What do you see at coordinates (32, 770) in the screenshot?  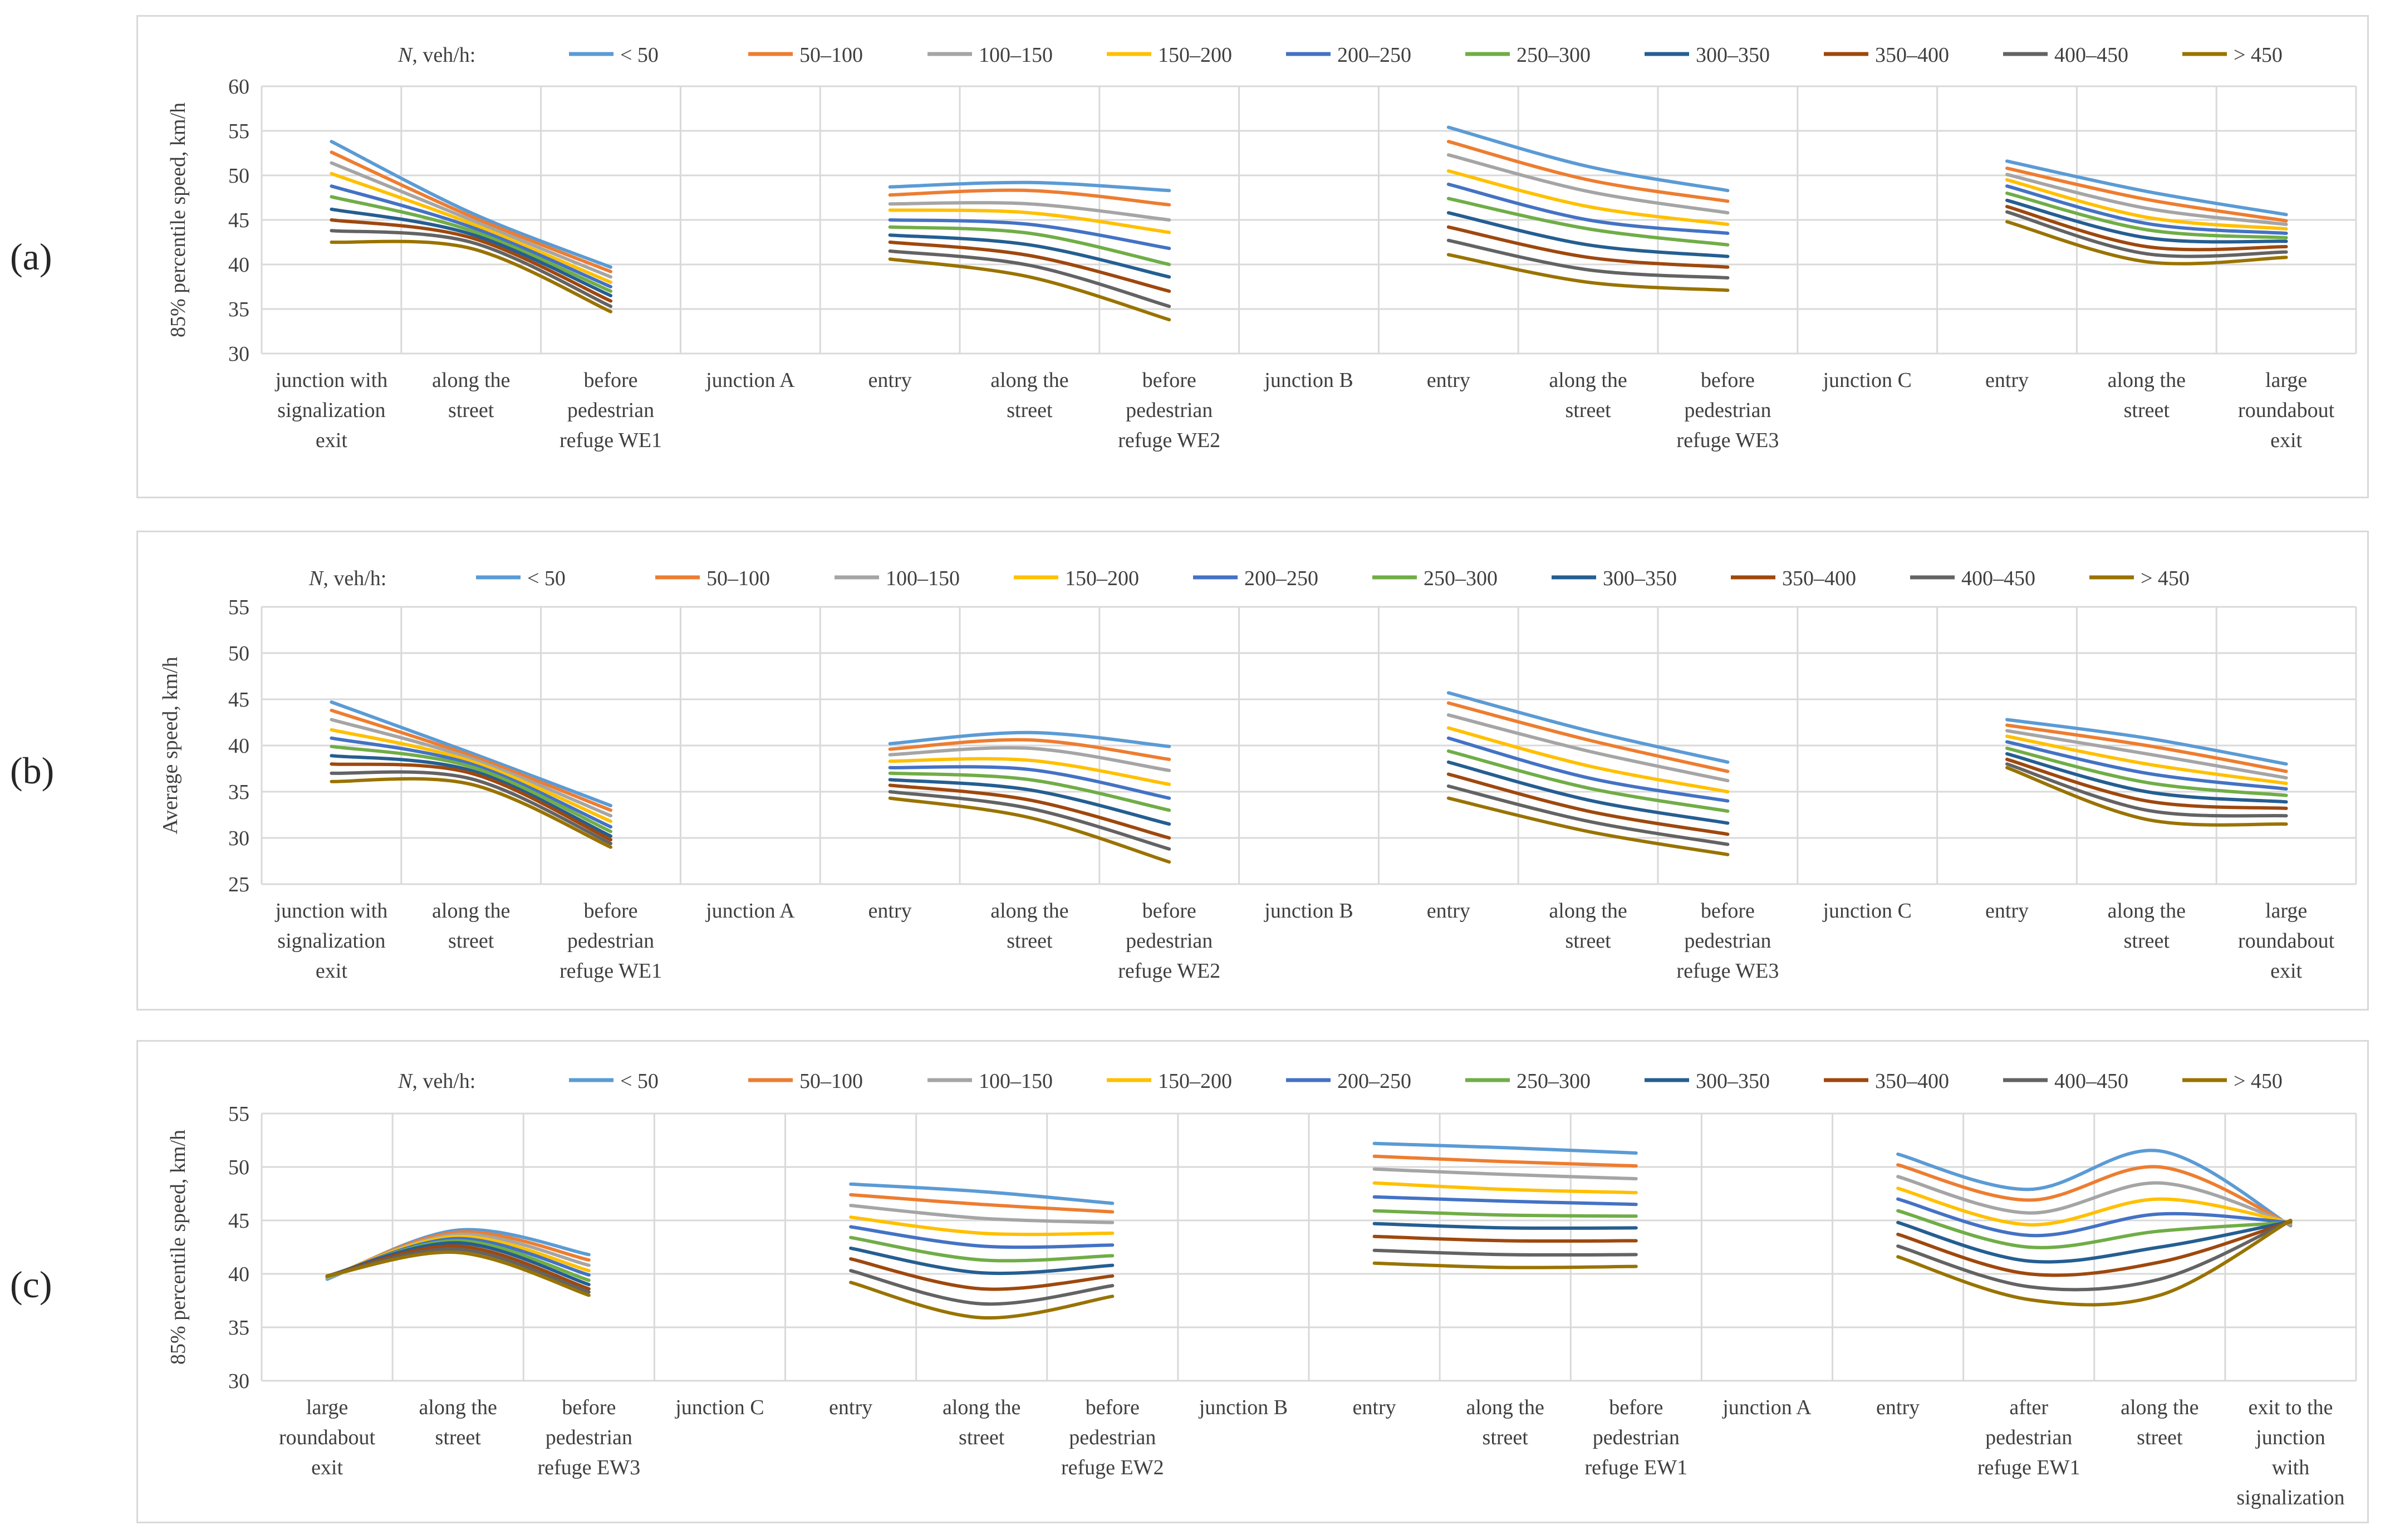 I see `panel-label-b: (b)` at bounding box center [32, 770].